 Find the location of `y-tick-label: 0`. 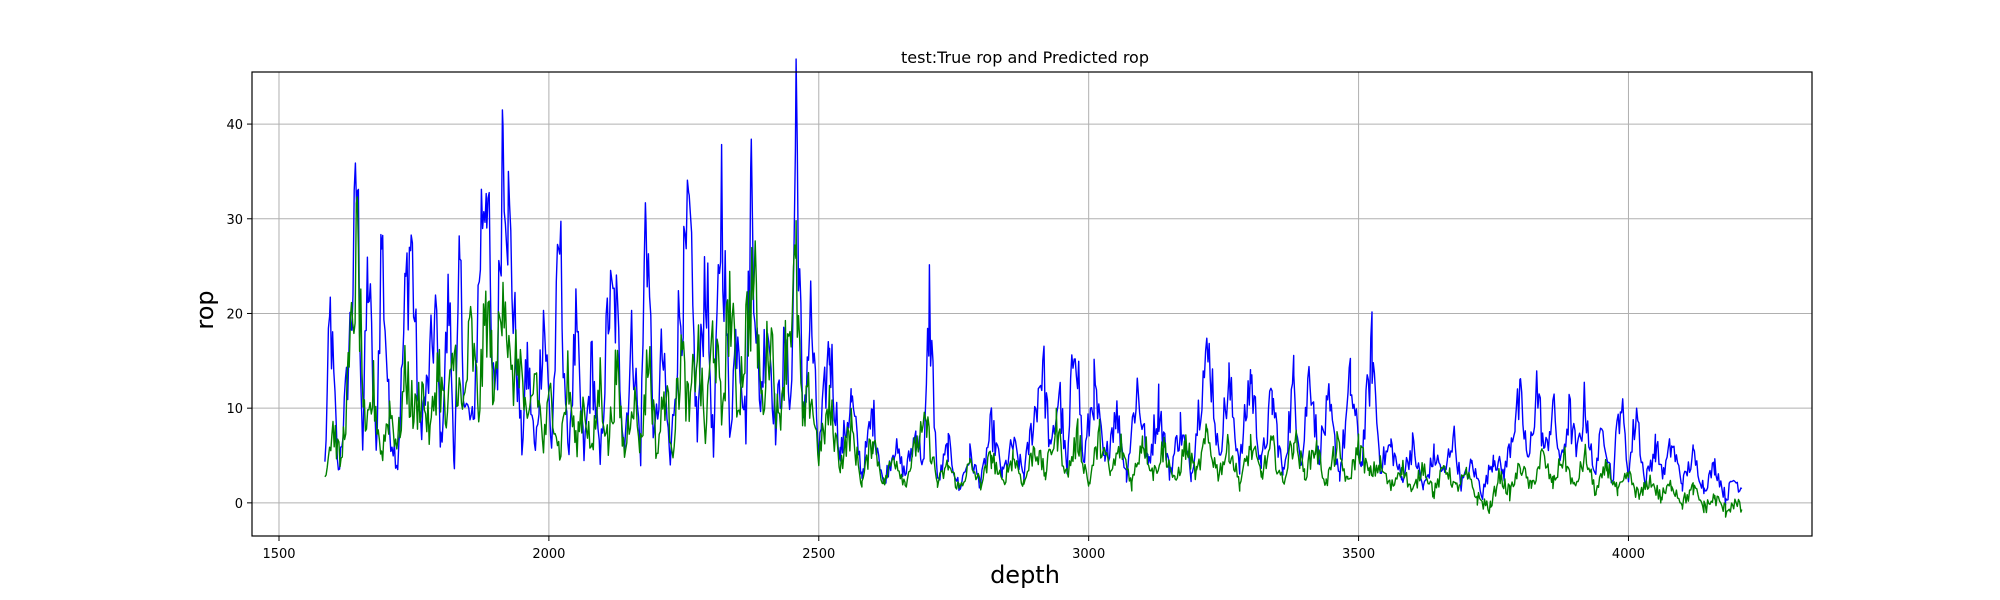

y-tick-label: 0 is located at coordinates (239, 504).